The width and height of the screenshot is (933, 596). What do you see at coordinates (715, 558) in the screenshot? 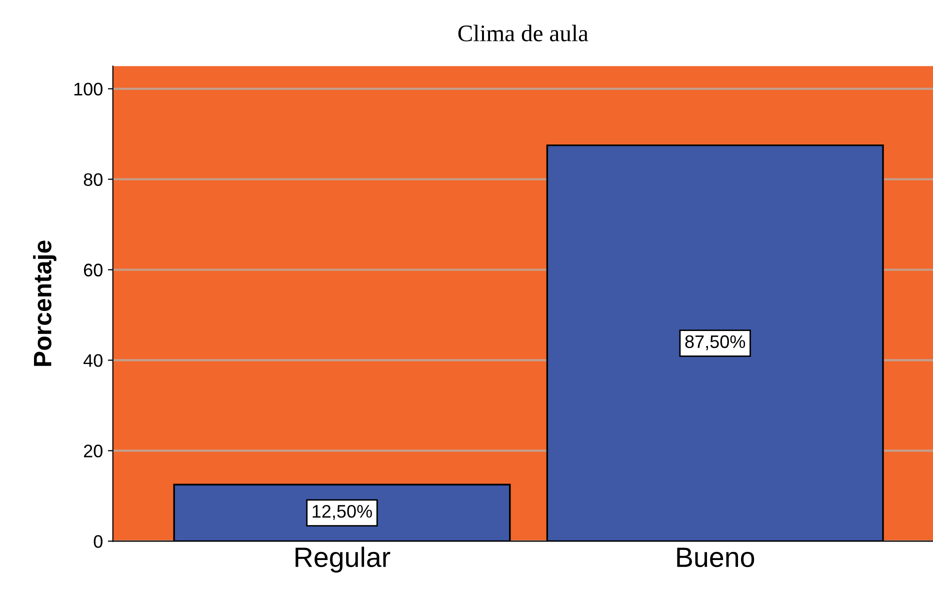
I see `x-tick-label: Bueno` at bounding box center [715, 558].